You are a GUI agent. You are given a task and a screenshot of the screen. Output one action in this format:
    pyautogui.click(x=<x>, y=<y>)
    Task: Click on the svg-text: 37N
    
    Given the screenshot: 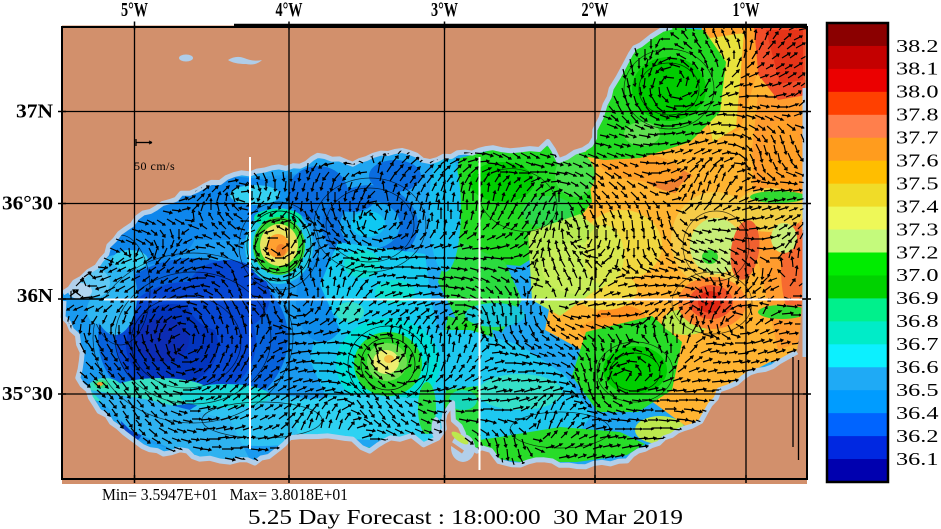 What is the action you would take?
    pyautogui.click(x=35, y=112)
    